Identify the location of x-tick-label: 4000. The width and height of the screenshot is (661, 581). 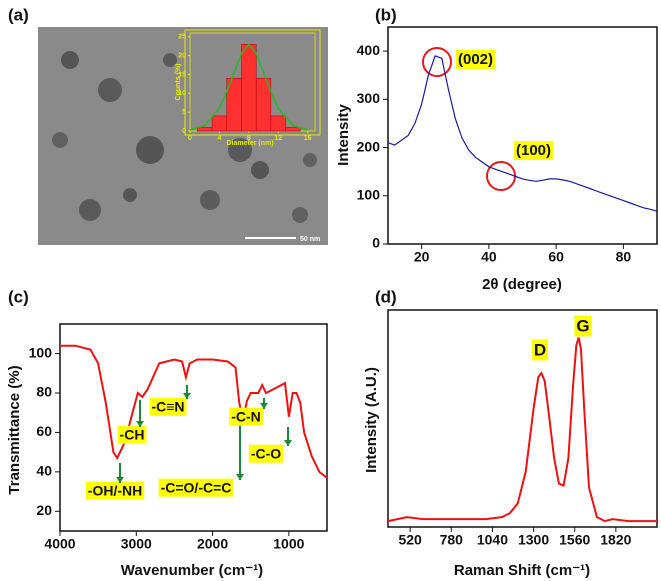
(59, 544).